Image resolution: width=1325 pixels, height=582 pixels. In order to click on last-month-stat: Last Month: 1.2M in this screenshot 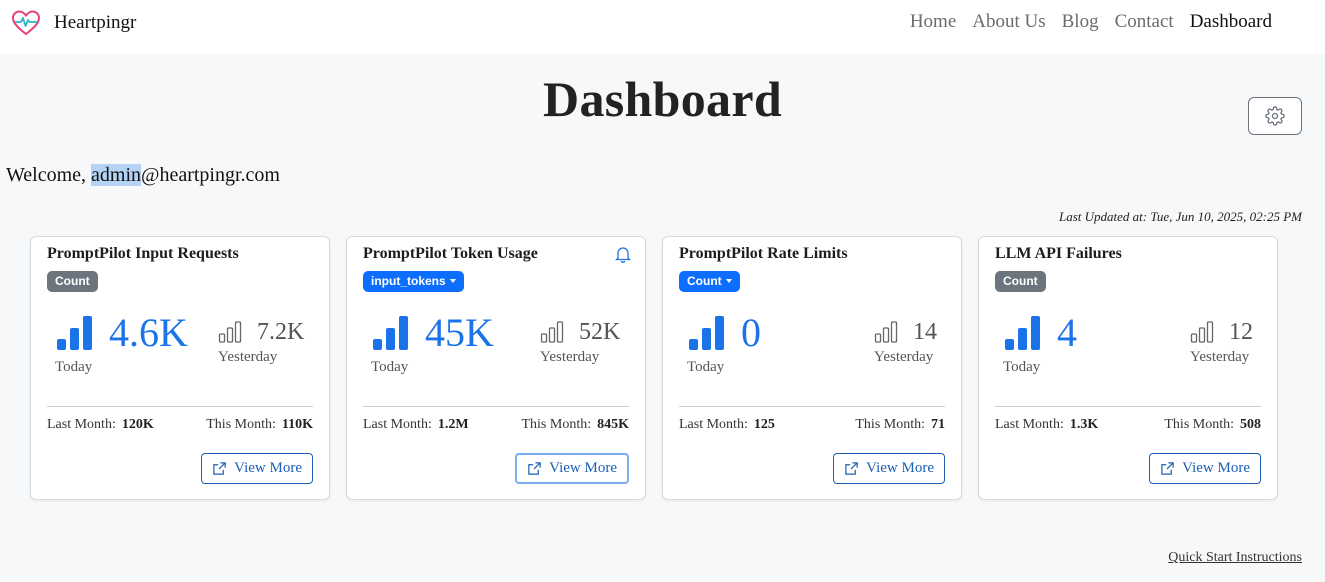, I will do `click(416, 425)`.